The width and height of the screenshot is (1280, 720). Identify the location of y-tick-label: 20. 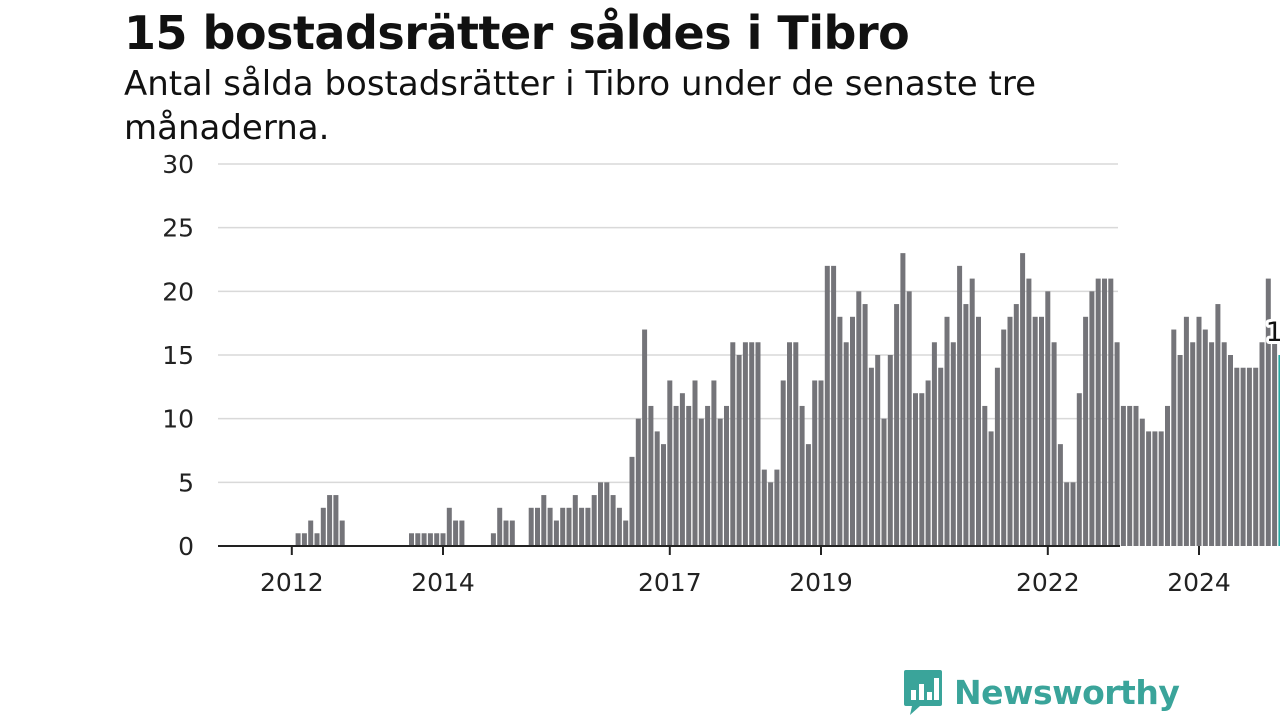
(178, 291).